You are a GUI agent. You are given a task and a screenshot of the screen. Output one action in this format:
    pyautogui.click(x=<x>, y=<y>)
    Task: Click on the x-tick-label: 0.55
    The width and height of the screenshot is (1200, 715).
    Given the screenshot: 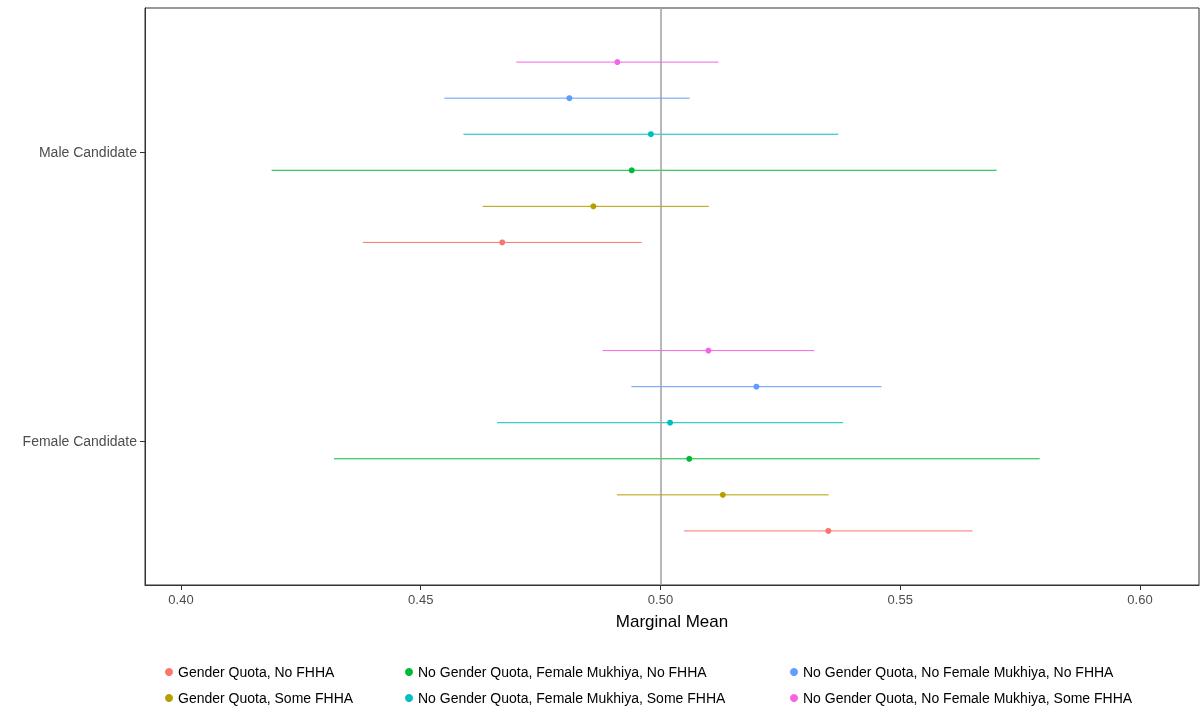 What is the action you would take?
    pyautogui.click(x=900, y=599)
    